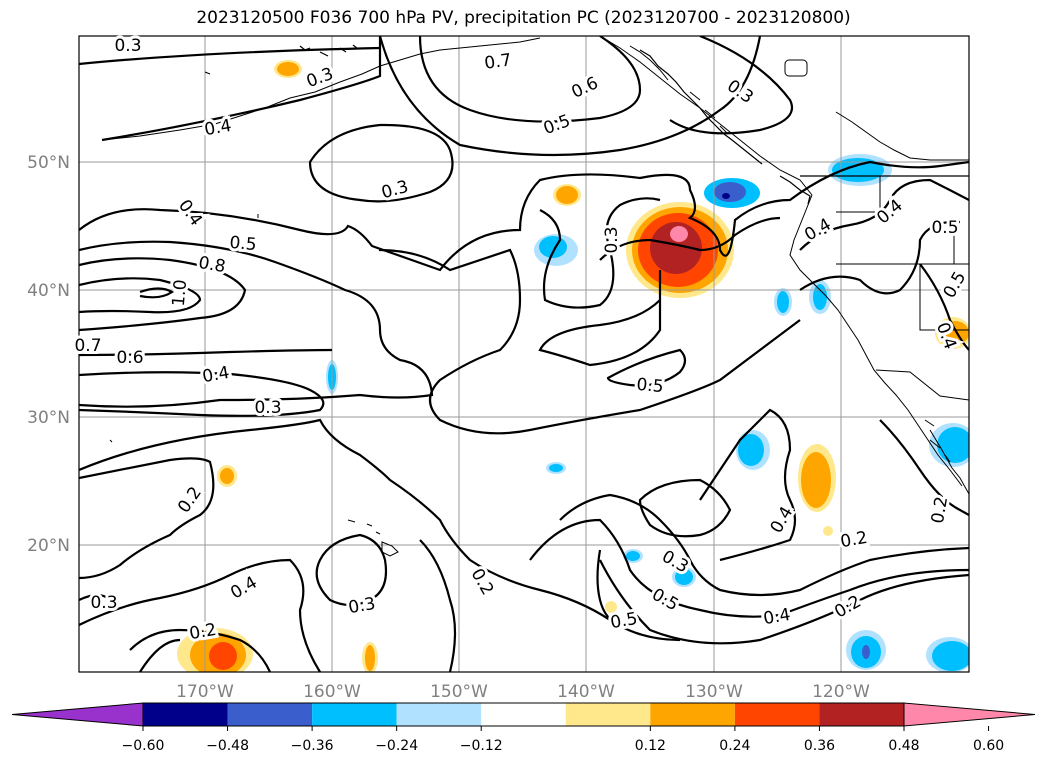 The width and height of the screenshot is (1047, 765). What do you see at coordinates (650, 746) in the screenshot?
I see `colorbar-tick-label: 0.12` at bounding box center [650, 746].